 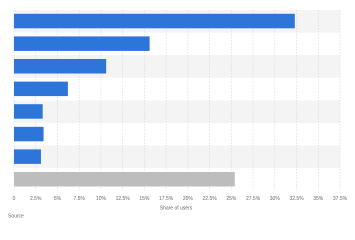 What do you see at coordinates (296, 199) in the screenshot?
I see `x-tick-label: 32.5%` at bounding box center [296, 199].